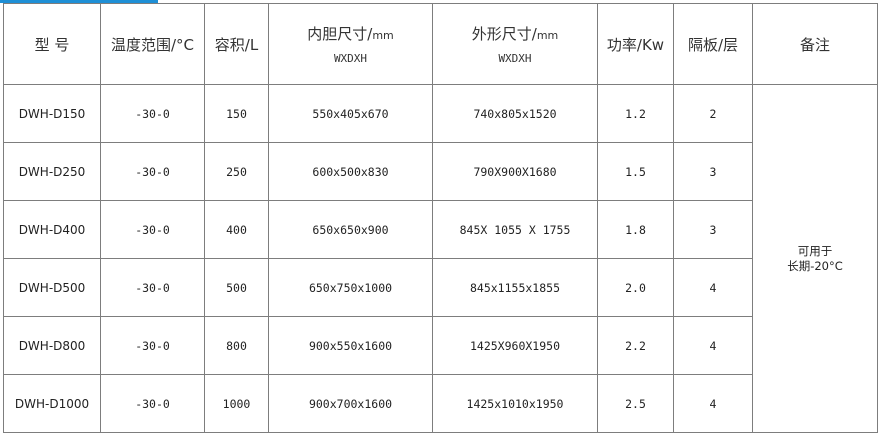  What do you see at coordinates (515, 287) in the screenshot?
I see `cell-outer: 845x1155x1855` at bounding box center [515, 287].